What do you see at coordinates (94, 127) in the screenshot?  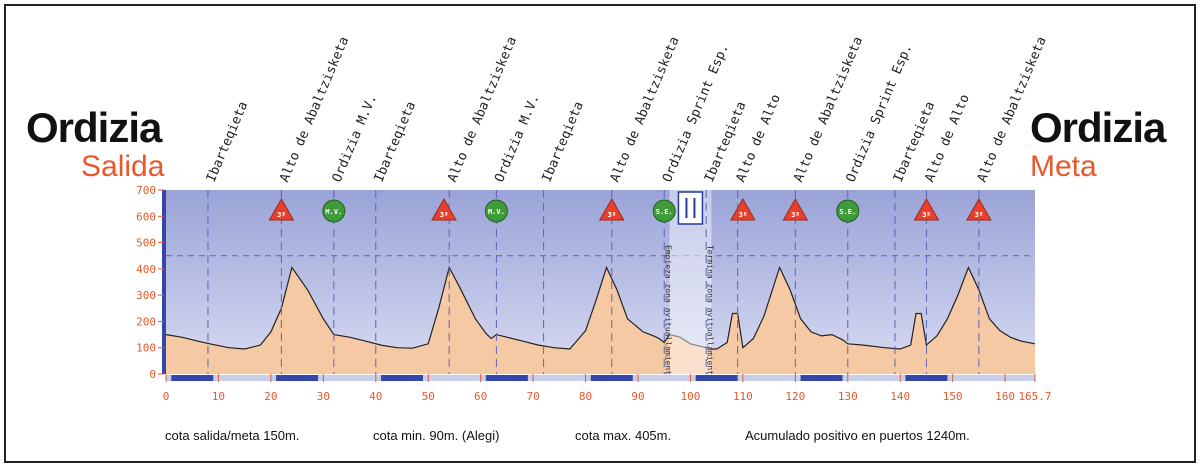 I see `start-city: Ordizia` at bounding box center [94, 127].